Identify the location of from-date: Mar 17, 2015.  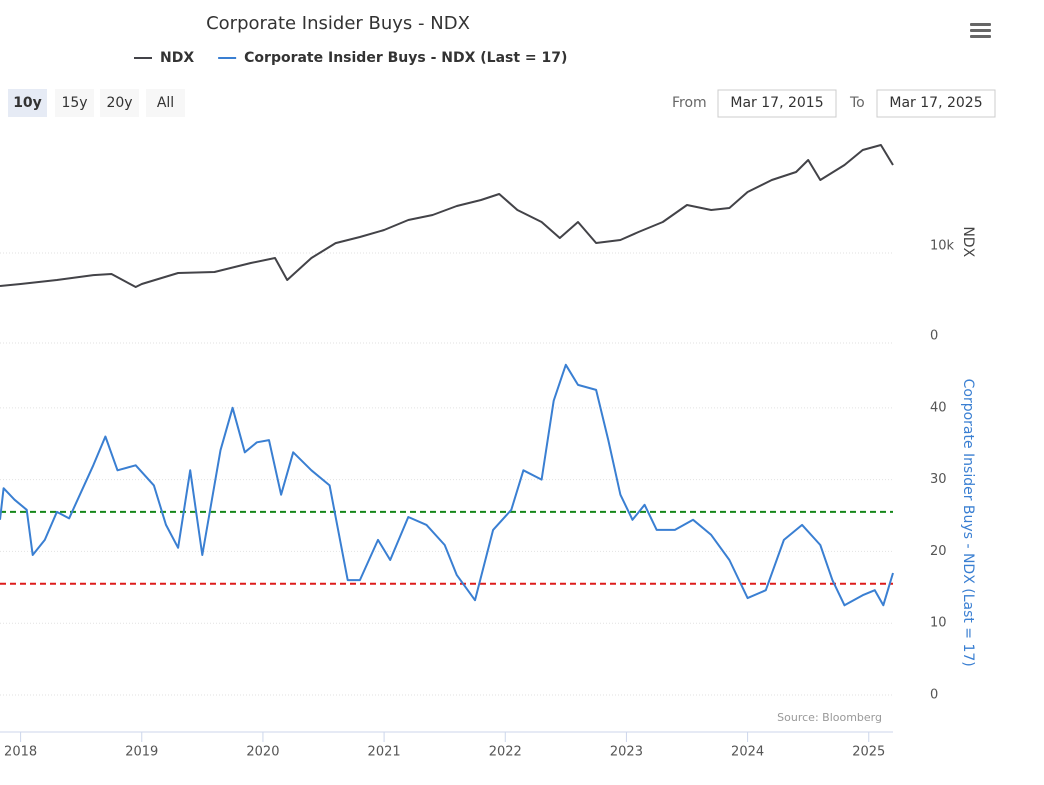
(776, 103).